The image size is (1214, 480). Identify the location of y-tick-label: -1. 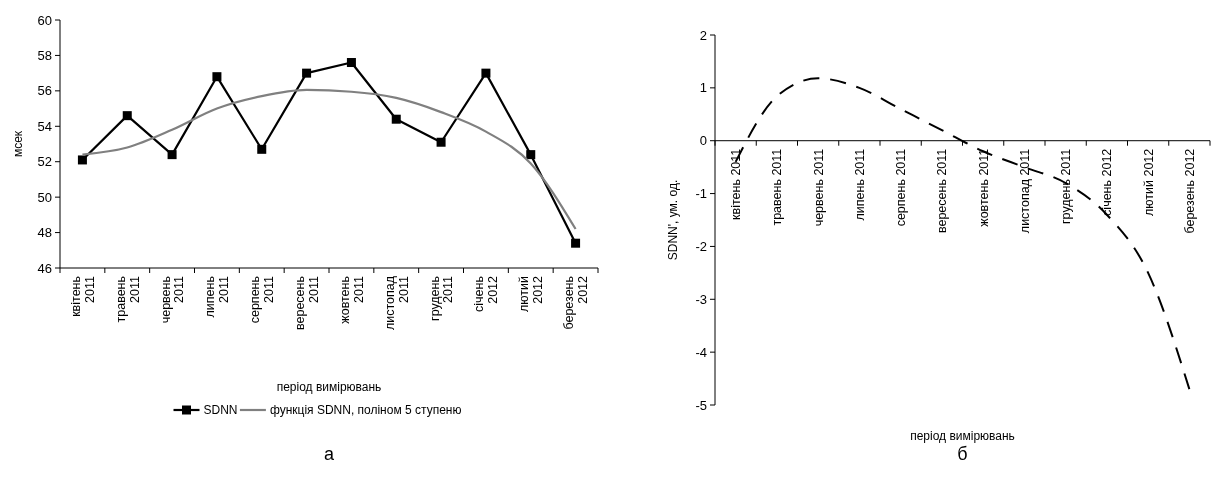
(701, 194).